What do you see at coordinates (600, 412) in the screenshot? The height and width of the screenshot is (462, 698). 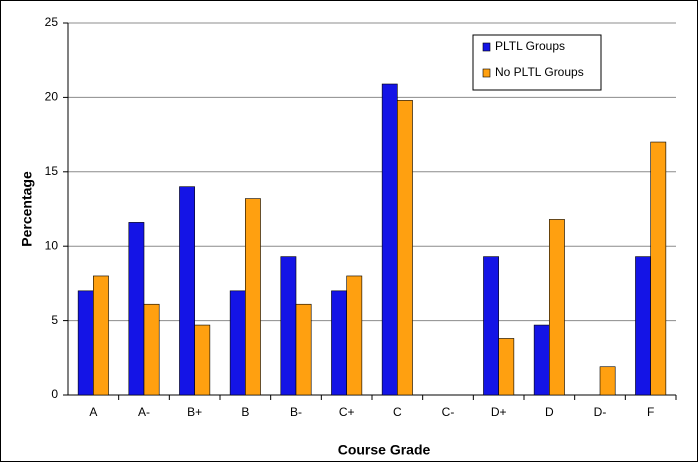 I see `x-tick-label: D-` at bounding box center [600, 412].